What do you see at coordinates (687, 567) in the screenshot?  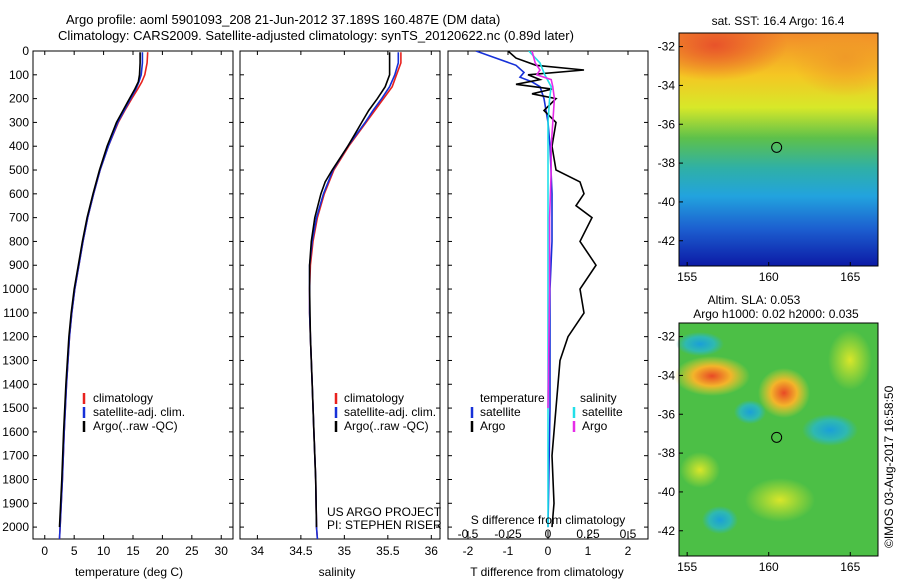 I see `lon-tick-label: 155` at bounding box center [687, 567].